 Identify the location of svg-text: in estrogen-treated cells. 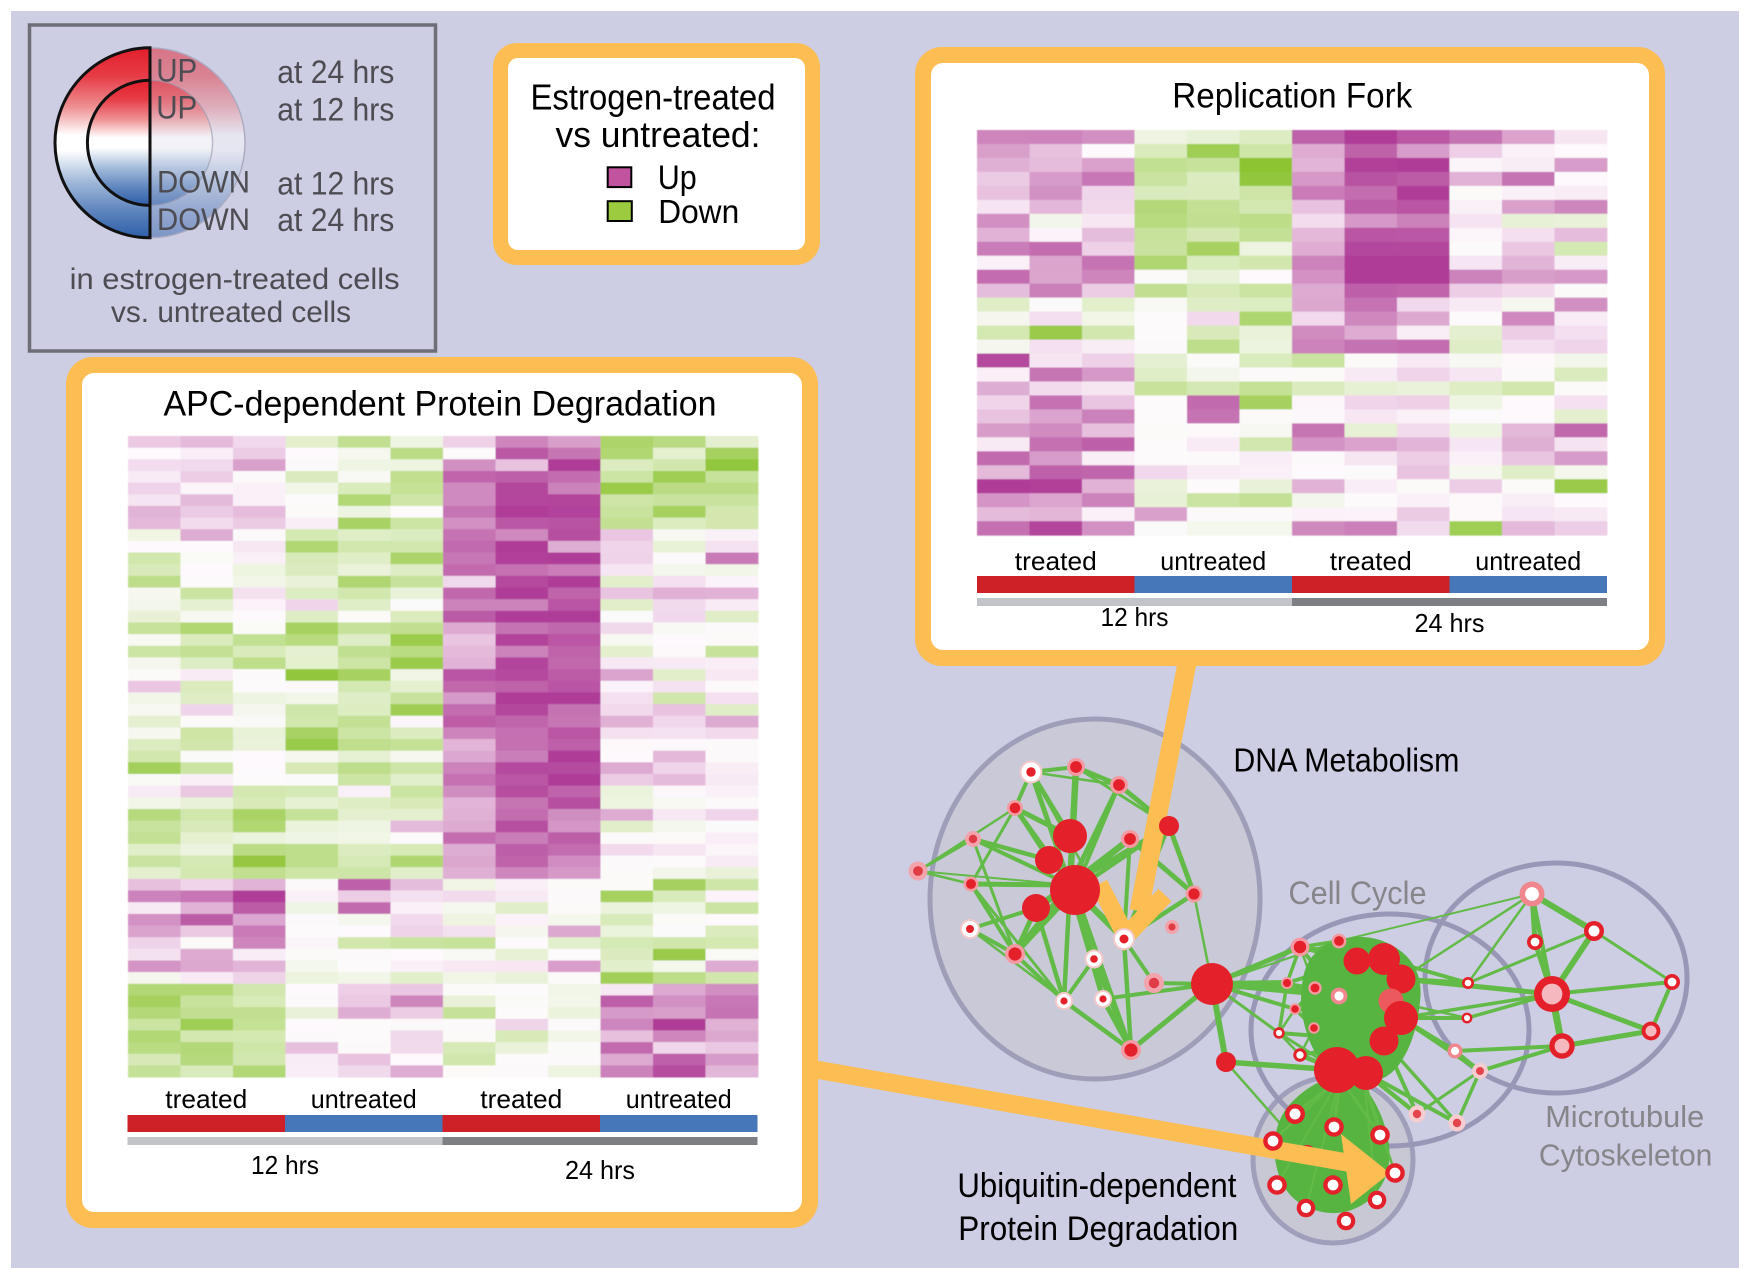
(235, 279).